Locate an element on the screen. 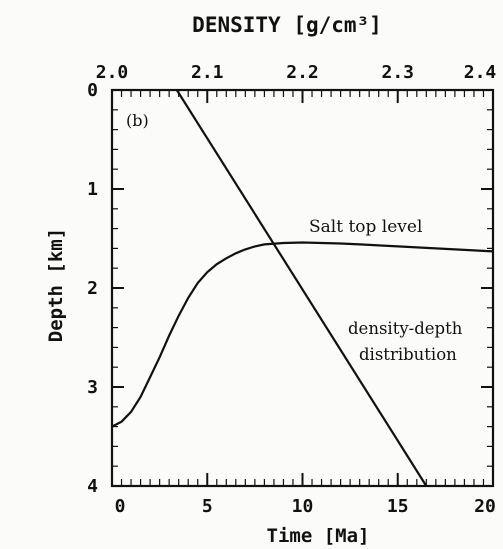  bottom-tick-label: 0 is located at coordinates (120, 506).